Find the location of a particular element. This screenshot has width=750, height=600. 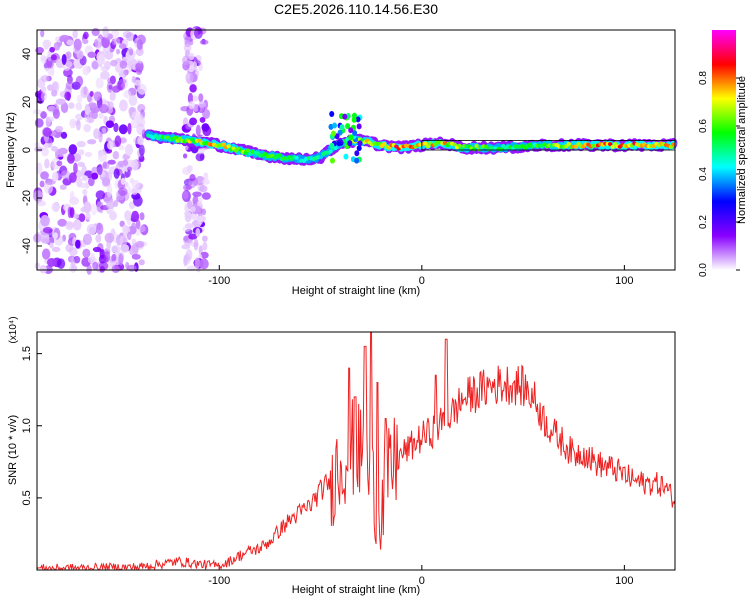

colorbar-tick-label: 0.0 is located at coordinates (703, 270).